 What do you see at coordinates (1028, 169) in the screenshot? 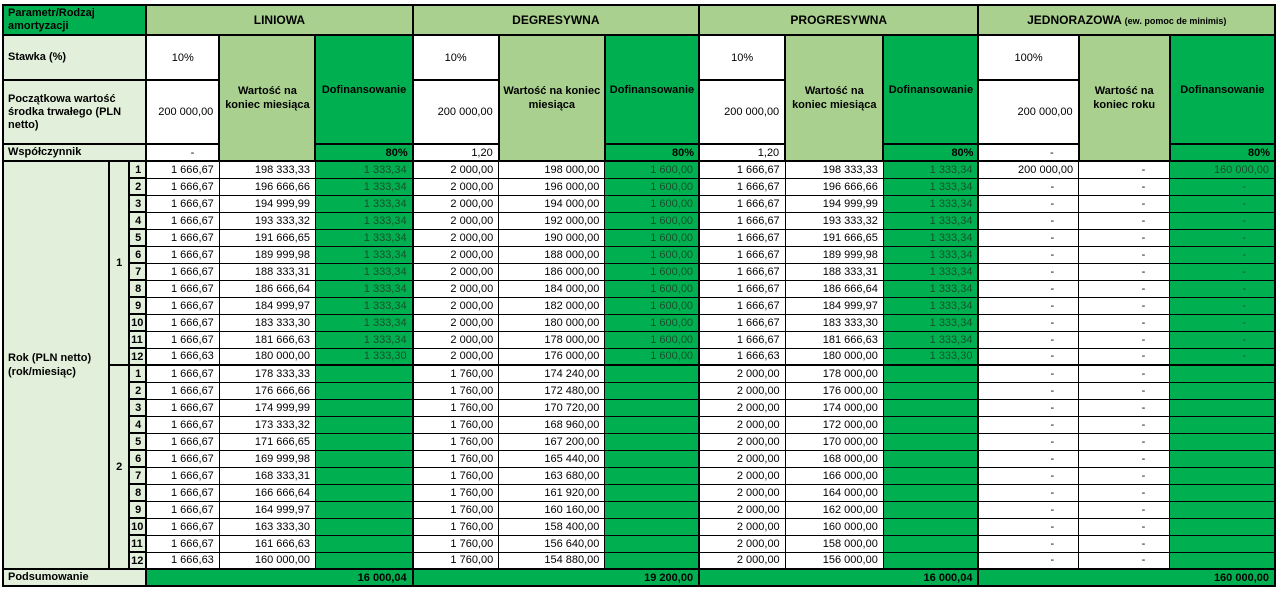
I see `jednorazowa-data-cell: 200 000,00` at bounding box center [1028, 169].